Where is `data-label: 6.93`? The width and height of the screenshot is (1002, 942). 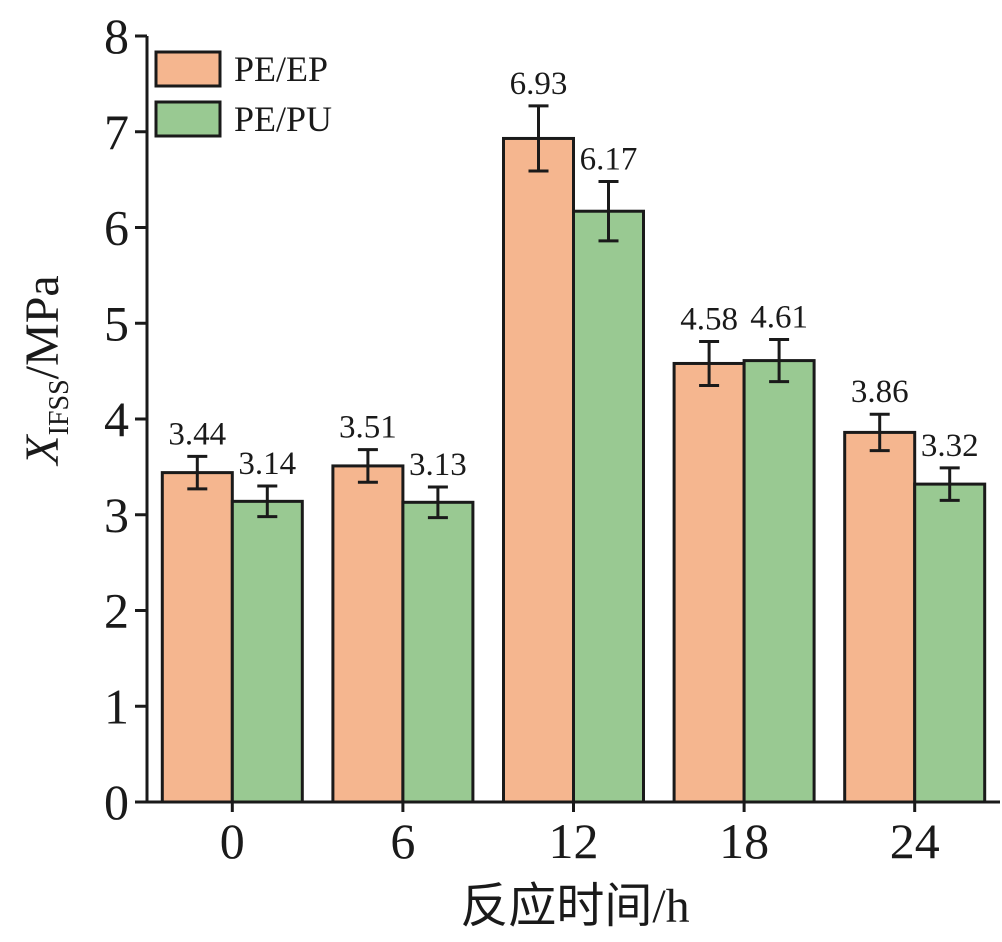 data-label: 6.93 is located at coordinates (539, 84).